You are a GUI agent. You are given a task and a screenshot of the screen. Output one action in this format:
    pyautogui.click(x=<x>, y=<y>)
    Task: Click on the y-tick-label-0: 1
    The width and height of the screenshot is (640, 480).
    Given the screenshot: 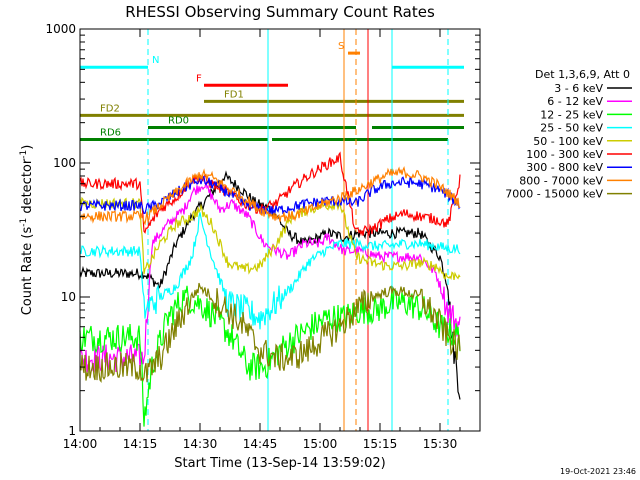 What is the action you would take?
    pyautogui.click(x=72, y=431)
    